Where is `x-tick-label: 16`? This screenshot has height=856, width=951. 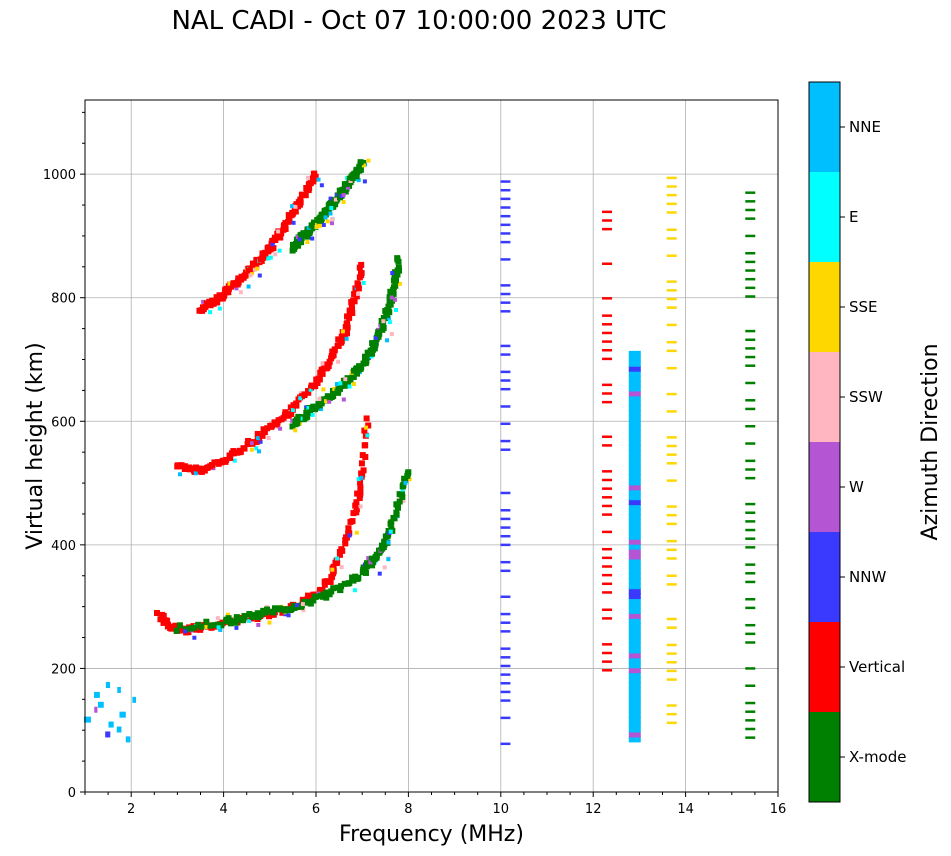
x-tick-label: 16 is located at coordinates (778, 809).